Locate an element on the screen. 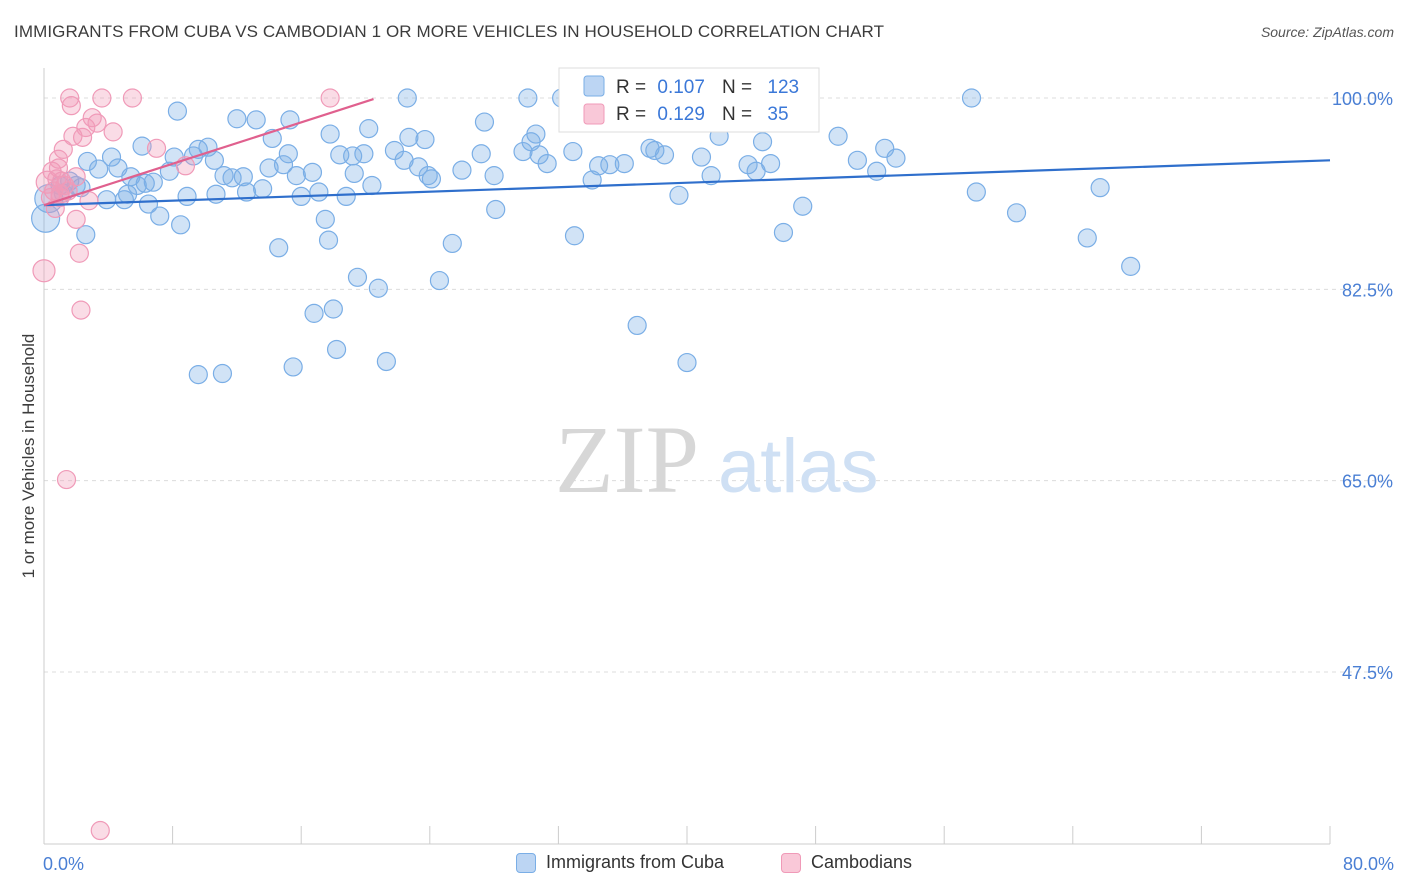 Image resolution: width=1406 pixels, height=892 pixels. y-tick-label-1: 65.0% is located at coordinates (1367, 482).